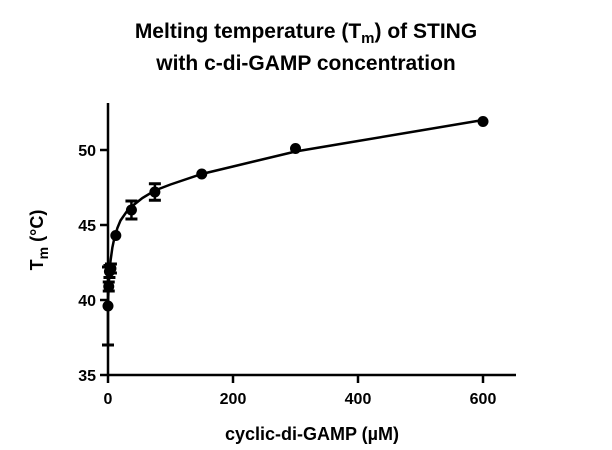 The image size is (612, 450). I want to click on y-label-subscript: m, so click(43, 253).